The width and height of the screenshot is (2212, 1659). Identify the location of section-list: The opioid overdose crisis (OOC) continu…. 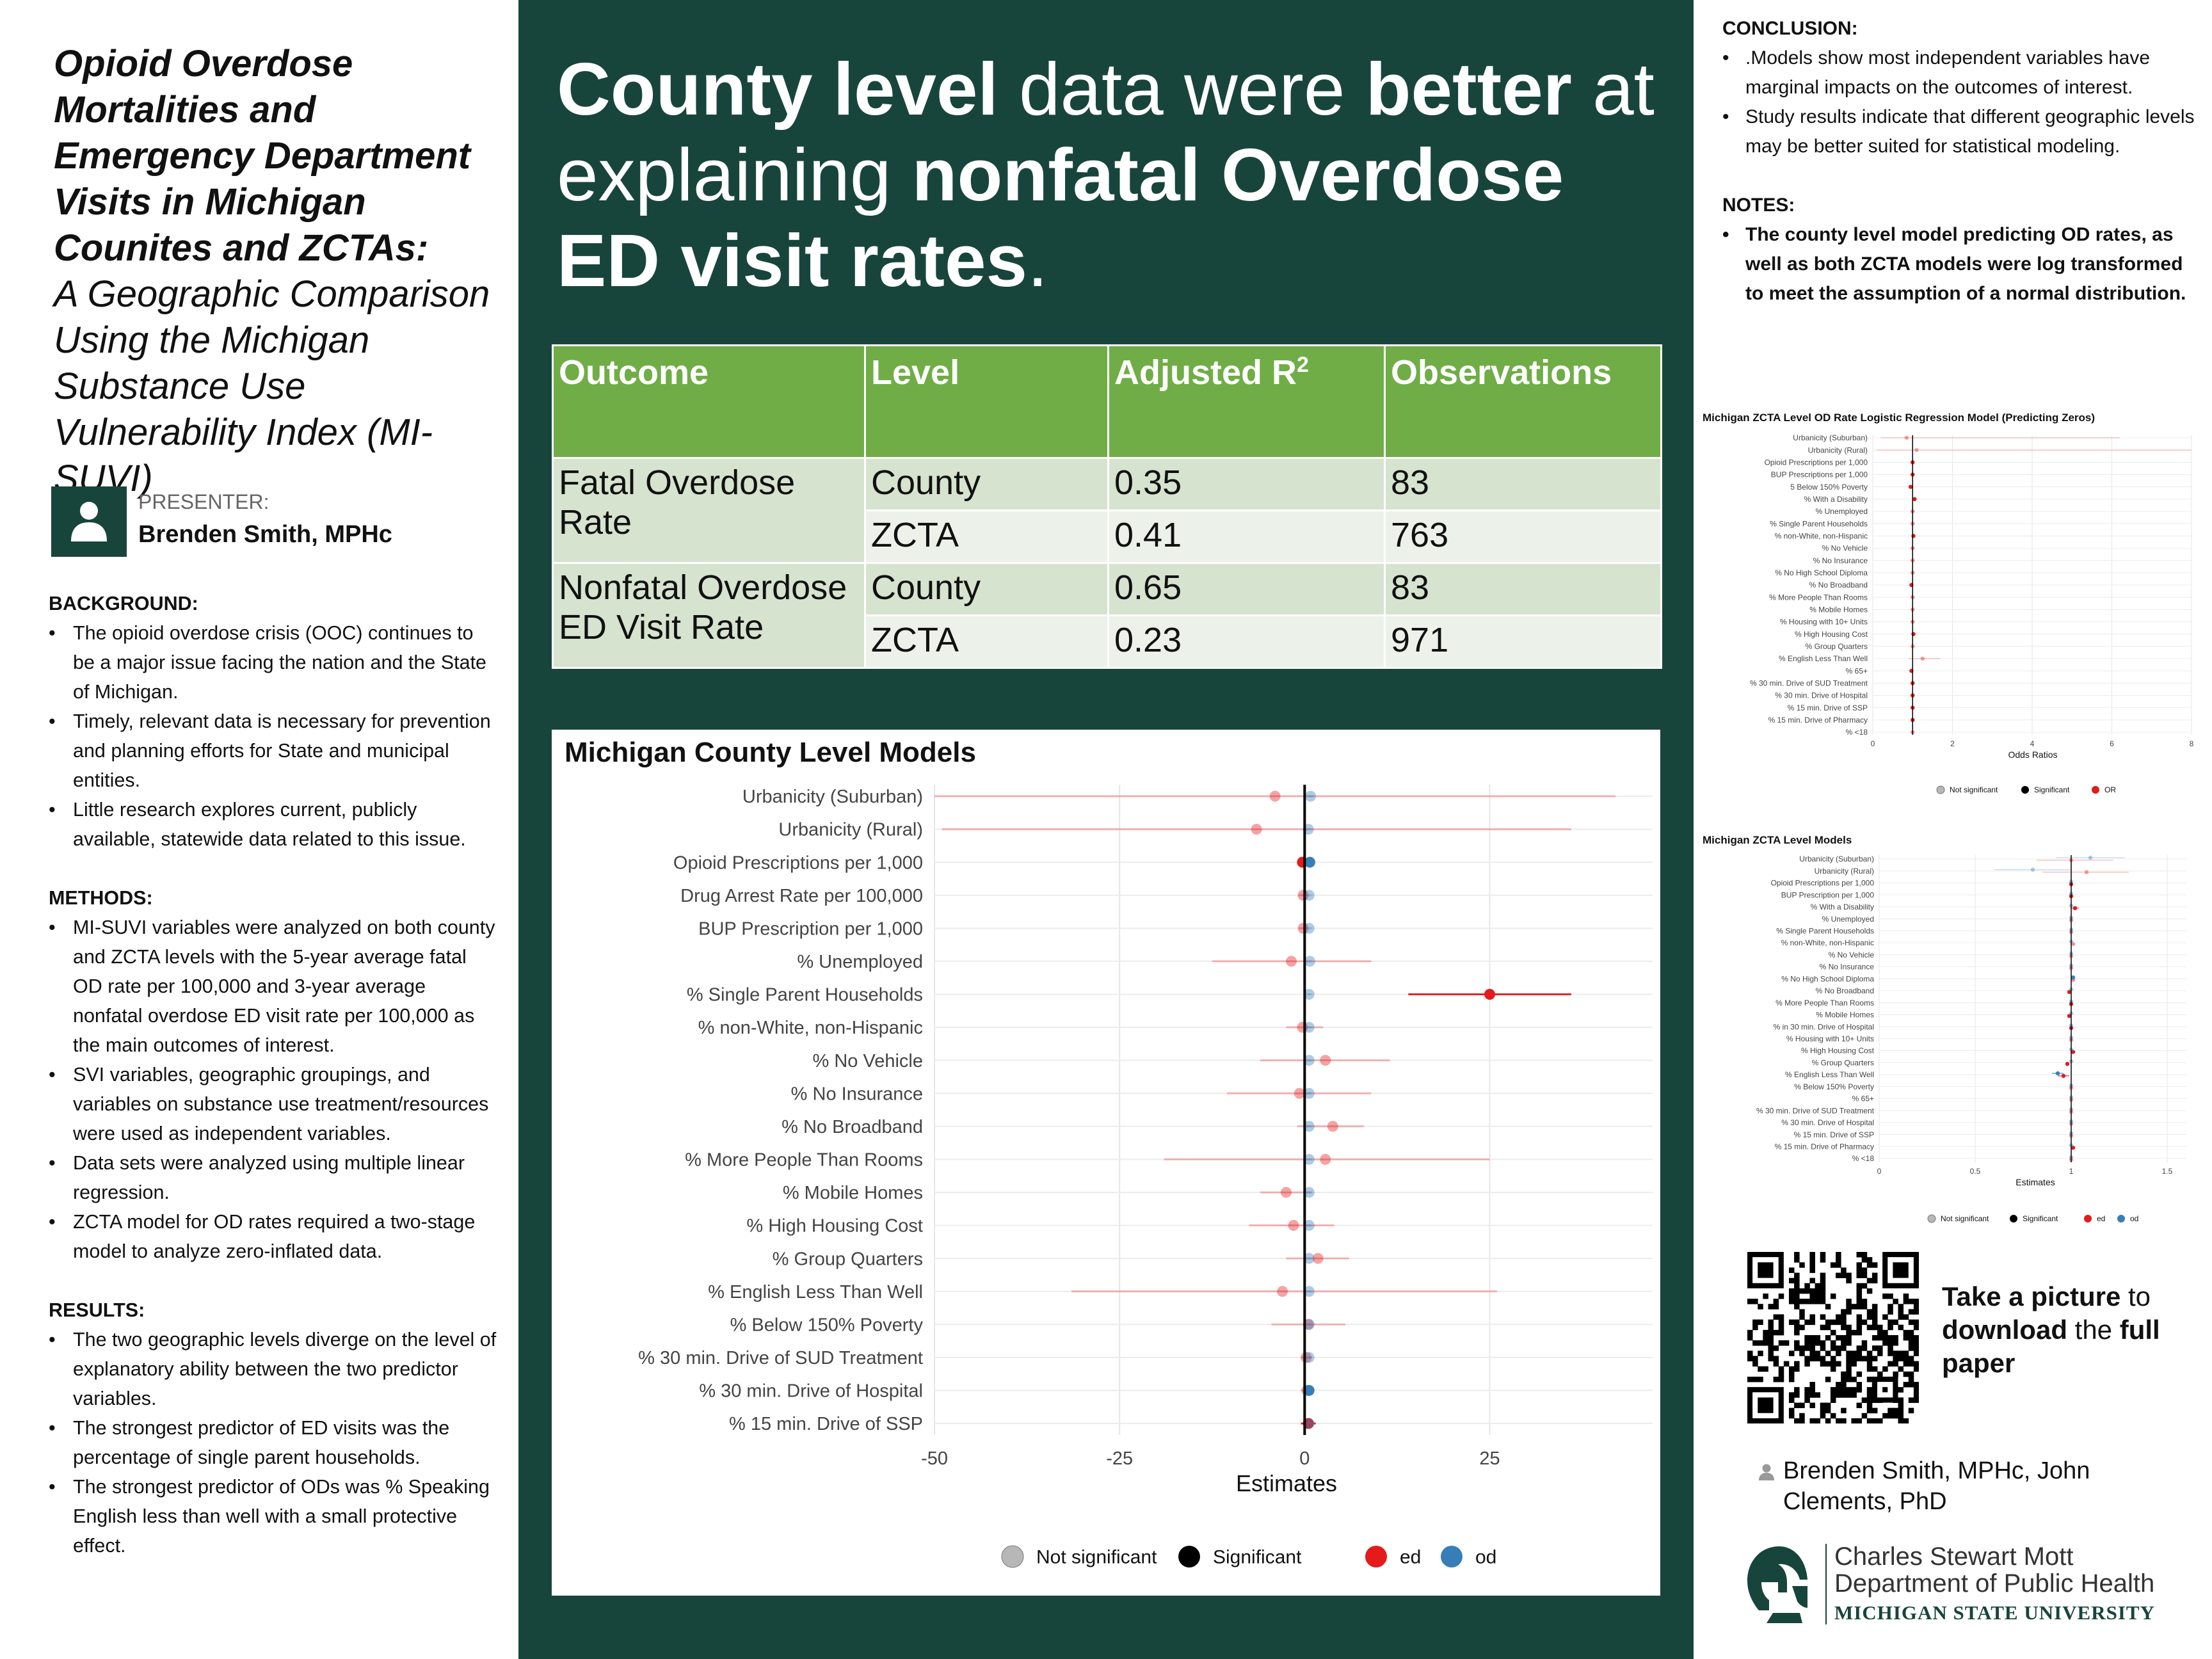
(273, 736).